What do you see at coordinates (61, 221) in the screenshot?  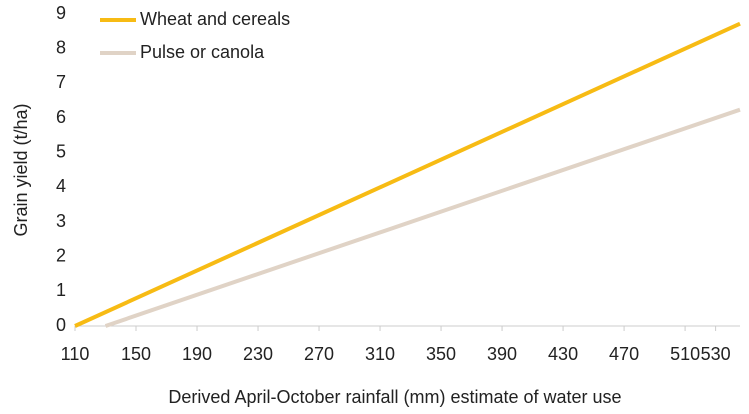 I see `y-tick-label: 3` at bounding box center [61, 221].